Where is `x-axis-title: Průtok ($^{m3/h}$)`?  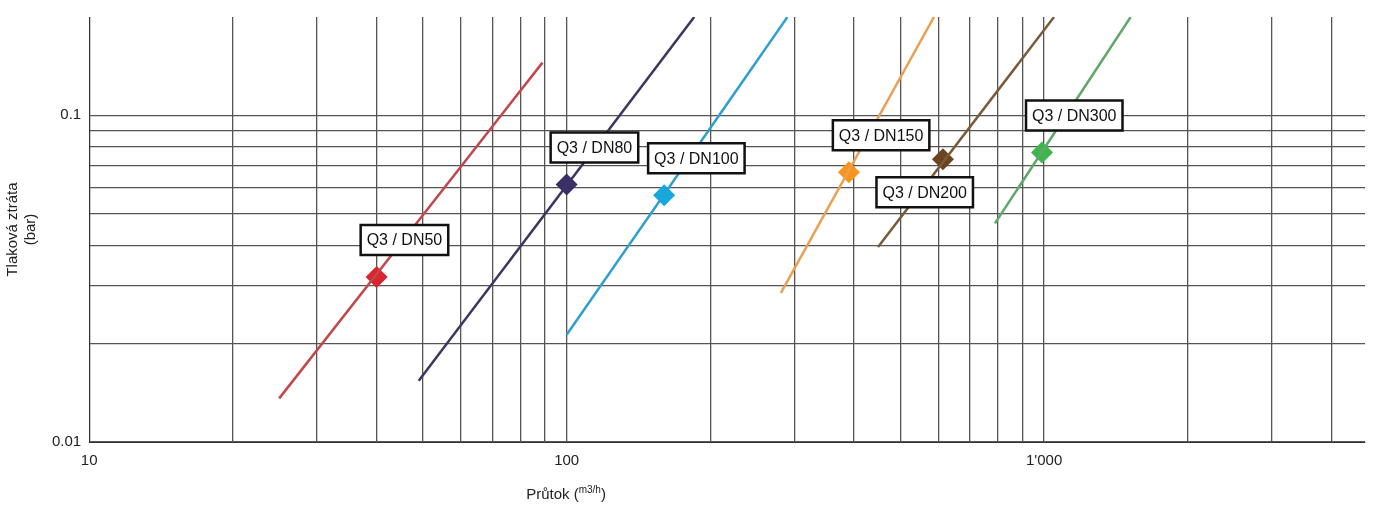 x-axis-title: Průtok ($^{m3/h}$) is located at coordinates (566, 493).